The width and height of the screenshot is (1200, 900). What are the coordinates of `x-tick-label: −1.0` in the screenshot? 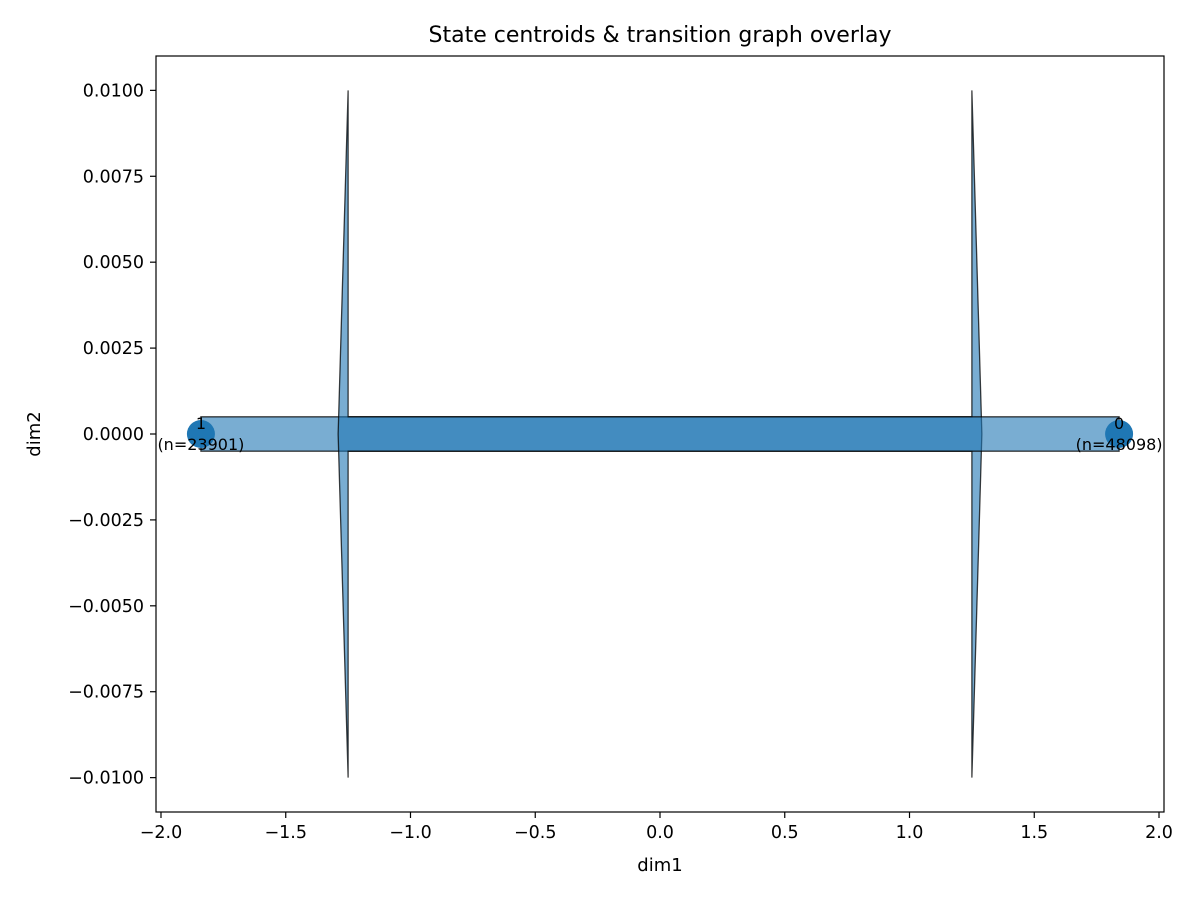 It's located at (410, 833).